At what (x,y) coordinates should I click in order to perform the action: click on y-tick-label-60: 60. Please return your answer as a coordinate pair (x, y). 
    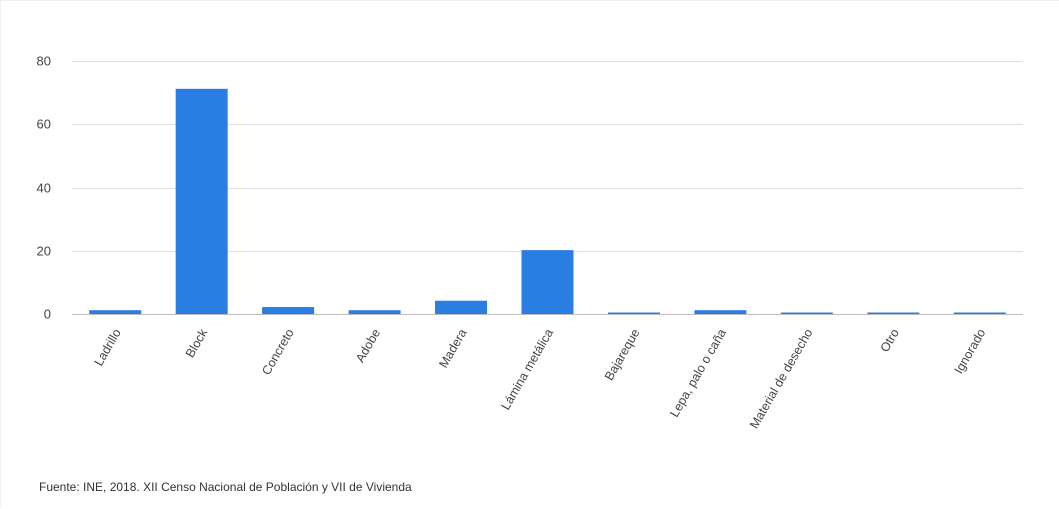
    Looking at the image, I should click on (44, 124).